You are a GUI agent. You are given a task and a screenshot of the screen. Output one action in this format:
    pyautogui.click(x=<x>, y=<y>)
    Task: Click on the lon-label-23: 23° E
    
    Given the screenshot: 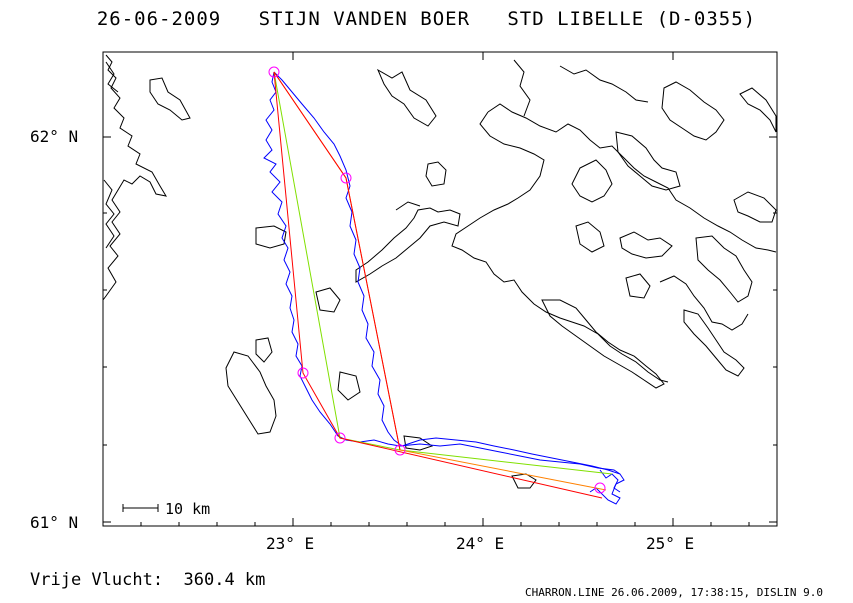 What is the action you would take?
    pyautogui.click(x=290, y=543)
    